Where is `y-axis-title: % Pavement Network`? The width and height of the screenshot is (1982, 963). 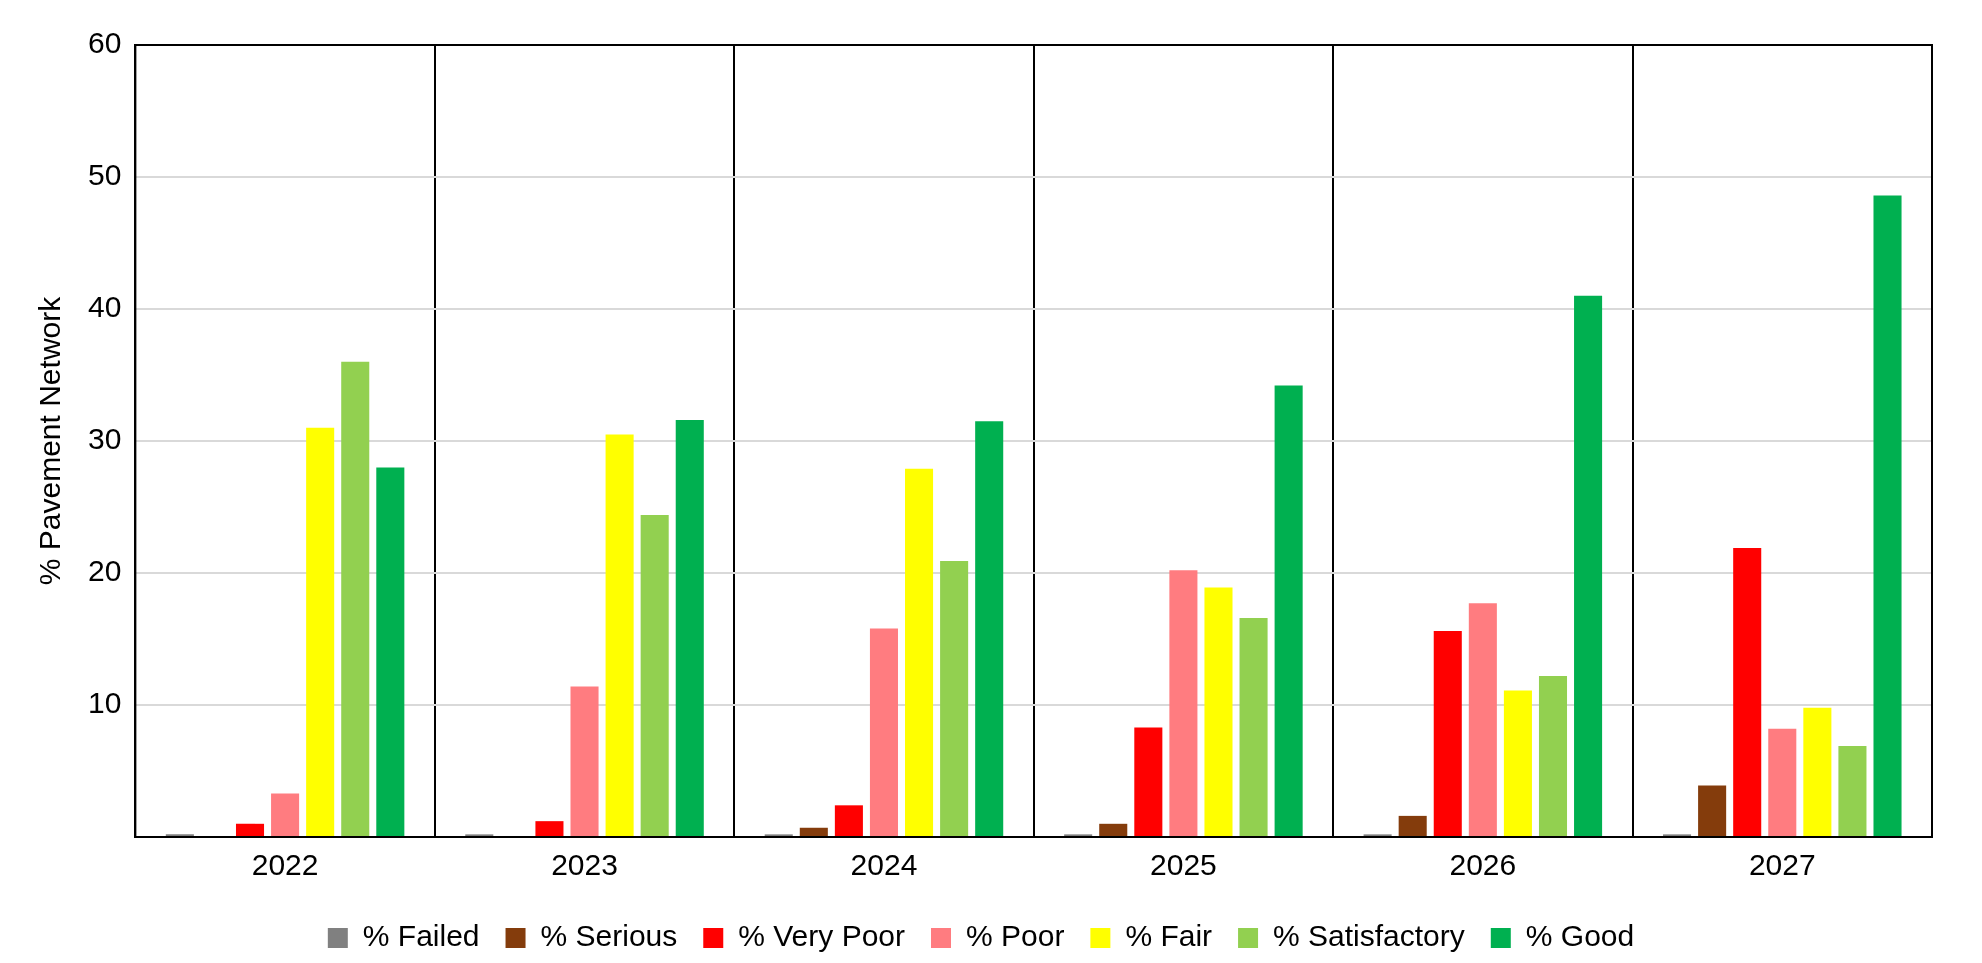
y-axis-title: % Pavement Network is located at coordinates (50, 440).